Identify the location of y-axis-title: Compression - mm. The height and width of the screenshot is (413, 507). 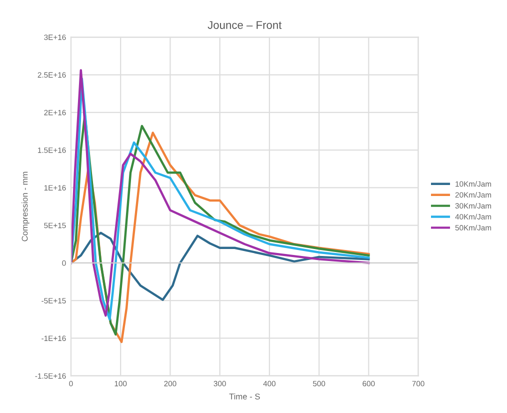
(26, 207).